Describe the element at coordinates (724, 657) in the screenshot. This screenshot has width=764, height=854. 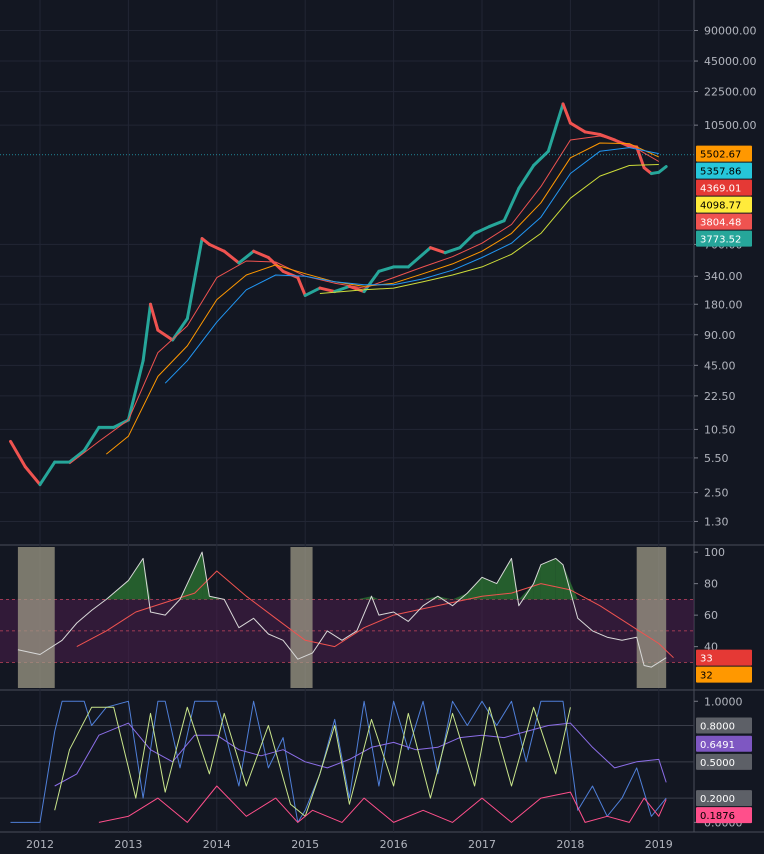
I see `oscillator-badge-bg` at that location.